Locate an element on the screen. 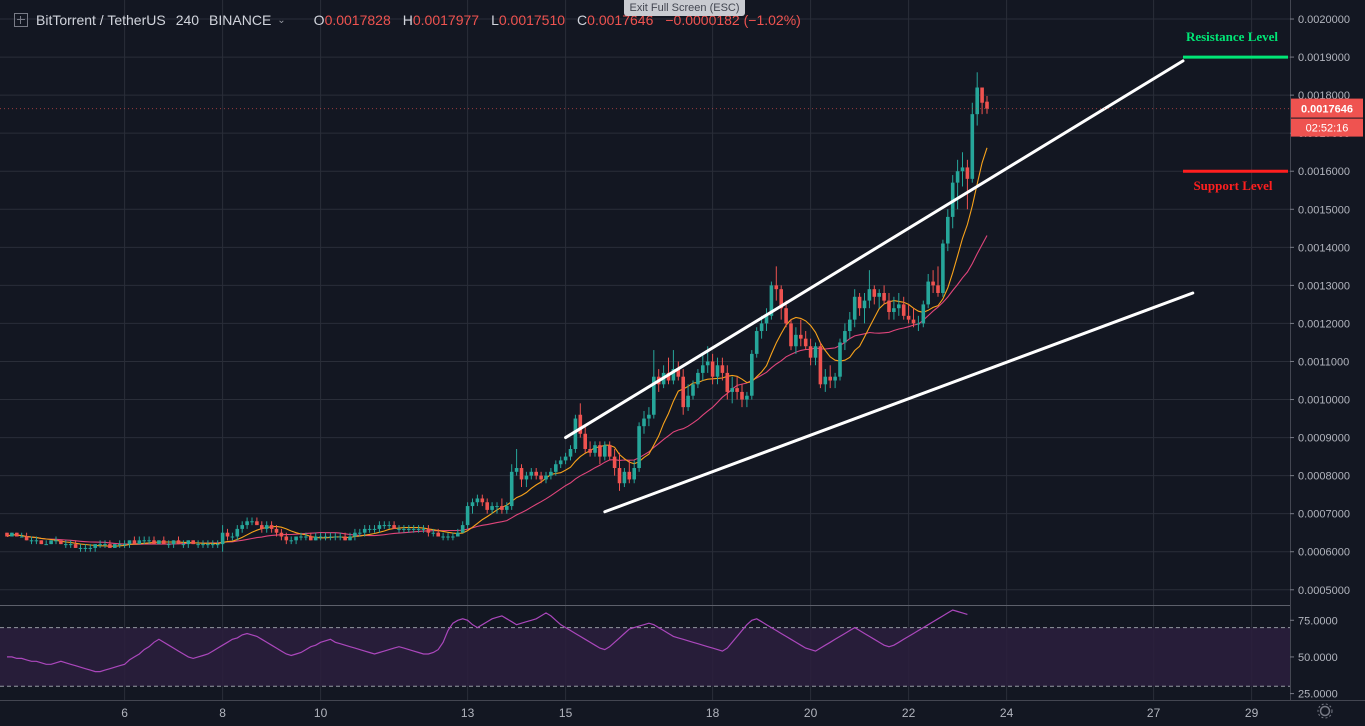  trendline is located at coordinates (899, 402).